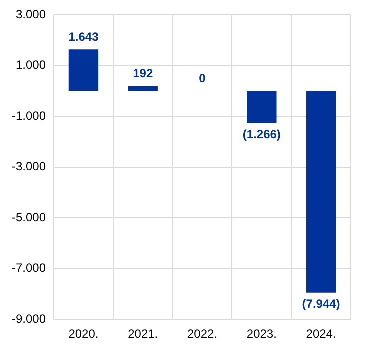 The width and height of the screenshot is (367, 354). Describe the element at coordinates (29, 115) in the screenshot. I see `y-tick-label: -1.000` at that location.